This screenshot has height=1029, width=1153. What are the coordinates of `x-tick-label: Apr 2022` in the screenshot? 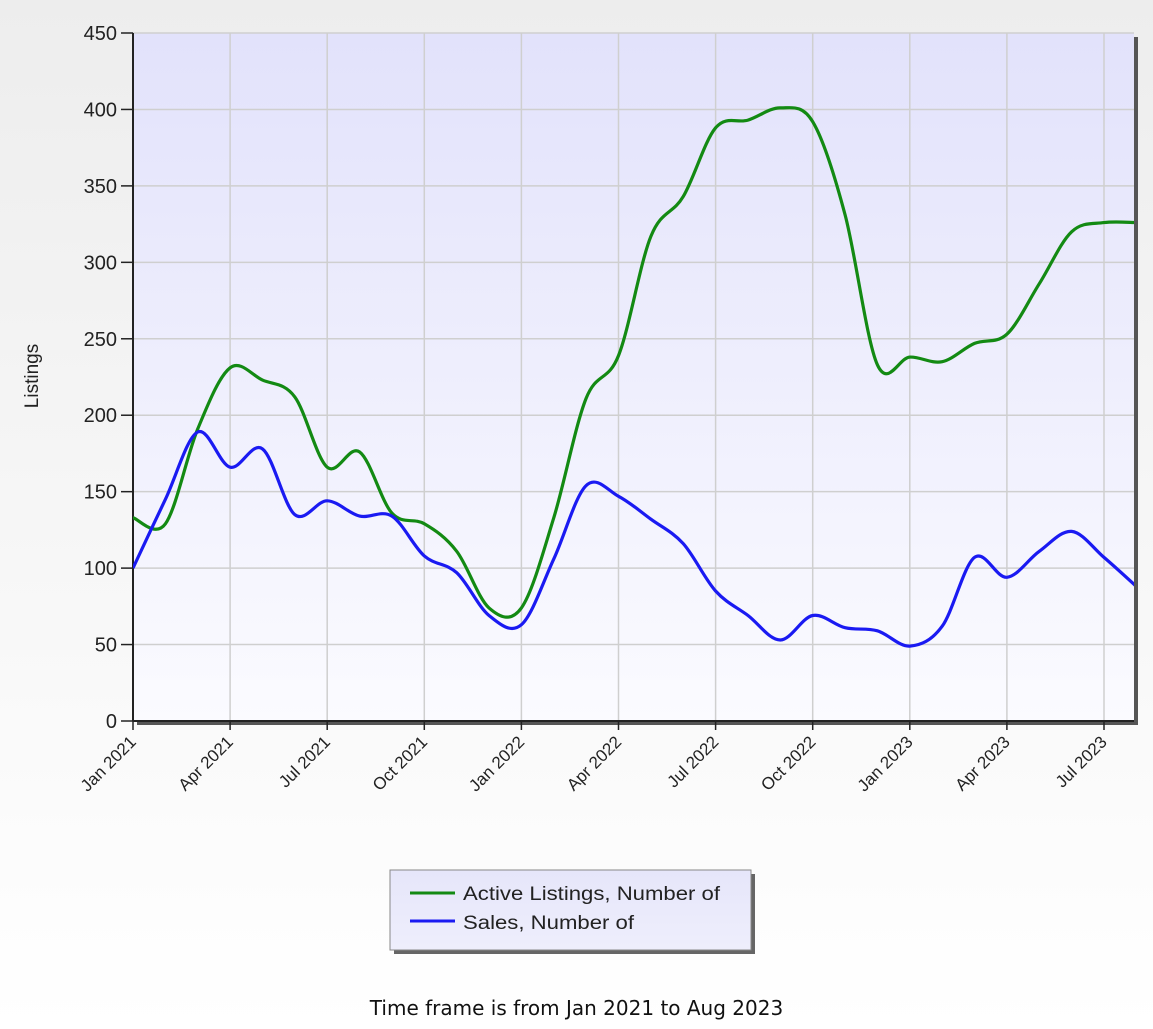 It's located at (594, 763).